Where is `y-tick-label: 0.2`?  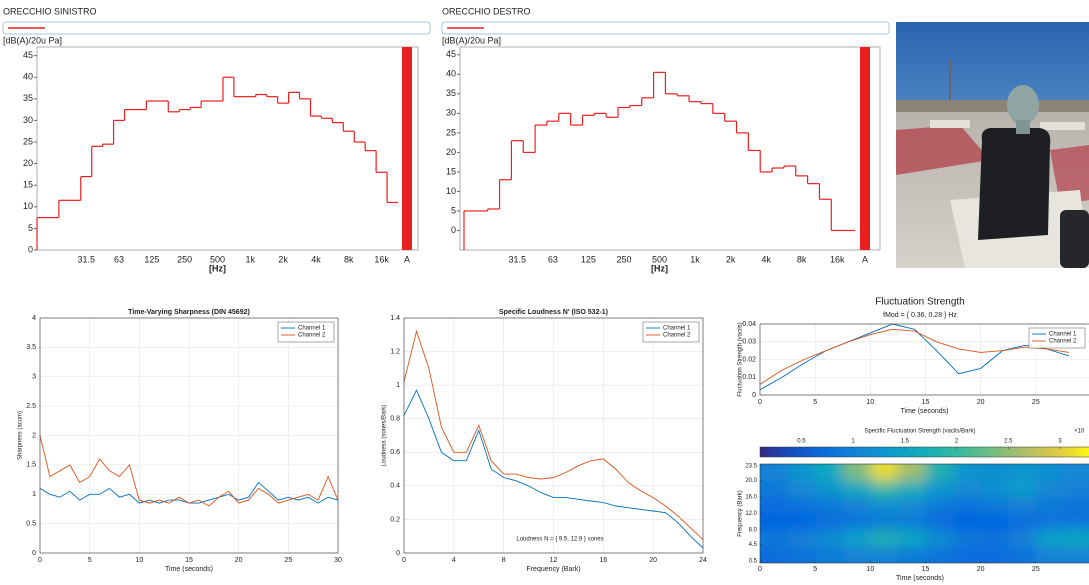
y-tick-label: 0.2 is located at coordinates (395, 519).